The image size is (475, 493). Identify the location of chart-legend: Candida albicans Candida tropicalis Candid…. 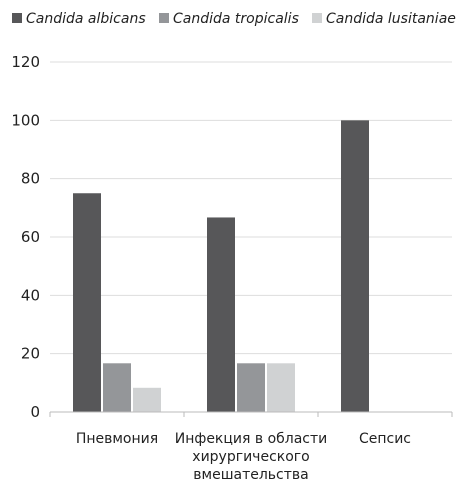
(234, 19).